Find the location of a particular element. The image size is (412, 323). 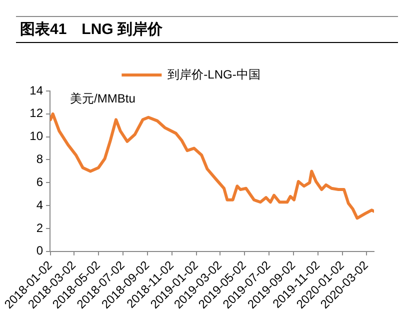

y-tick-label: 12 is located at coordinates (37, 113).